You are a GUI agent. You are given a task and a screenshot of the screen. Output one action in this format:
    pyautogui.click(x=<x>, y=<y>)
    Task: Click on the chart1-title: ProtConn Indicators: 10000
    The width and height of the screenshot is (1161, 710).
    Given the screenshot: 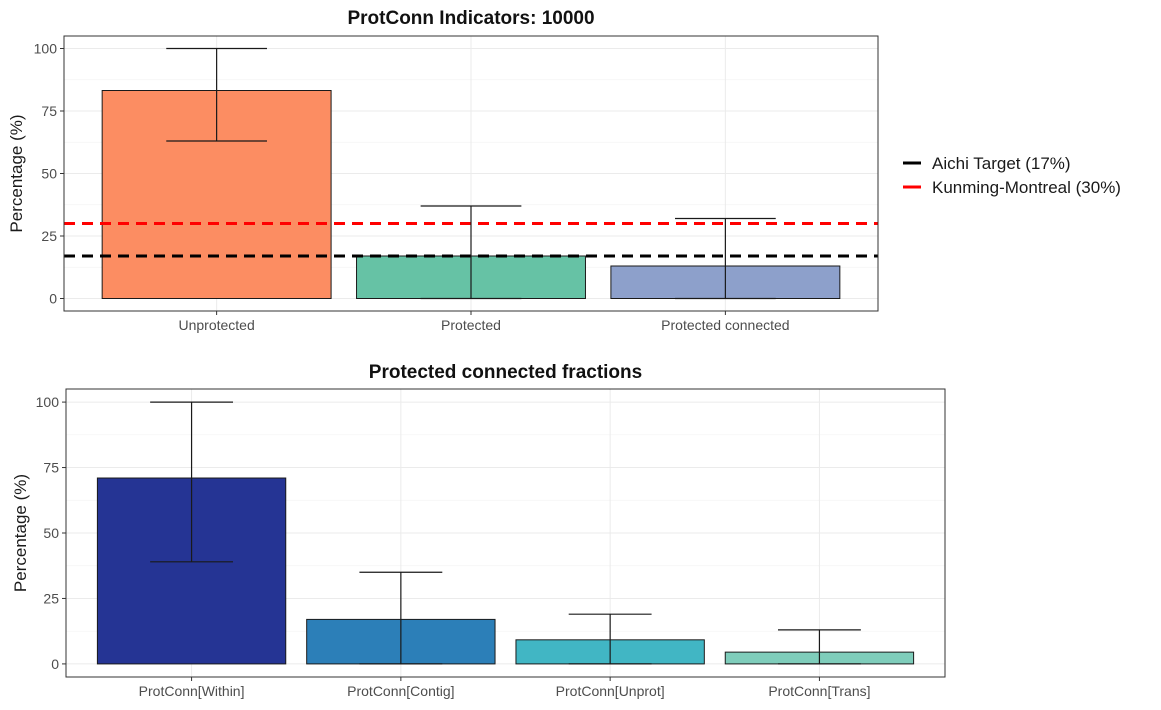 What is the action you would take?
    pyautogui.click(x=470, y=18)
    